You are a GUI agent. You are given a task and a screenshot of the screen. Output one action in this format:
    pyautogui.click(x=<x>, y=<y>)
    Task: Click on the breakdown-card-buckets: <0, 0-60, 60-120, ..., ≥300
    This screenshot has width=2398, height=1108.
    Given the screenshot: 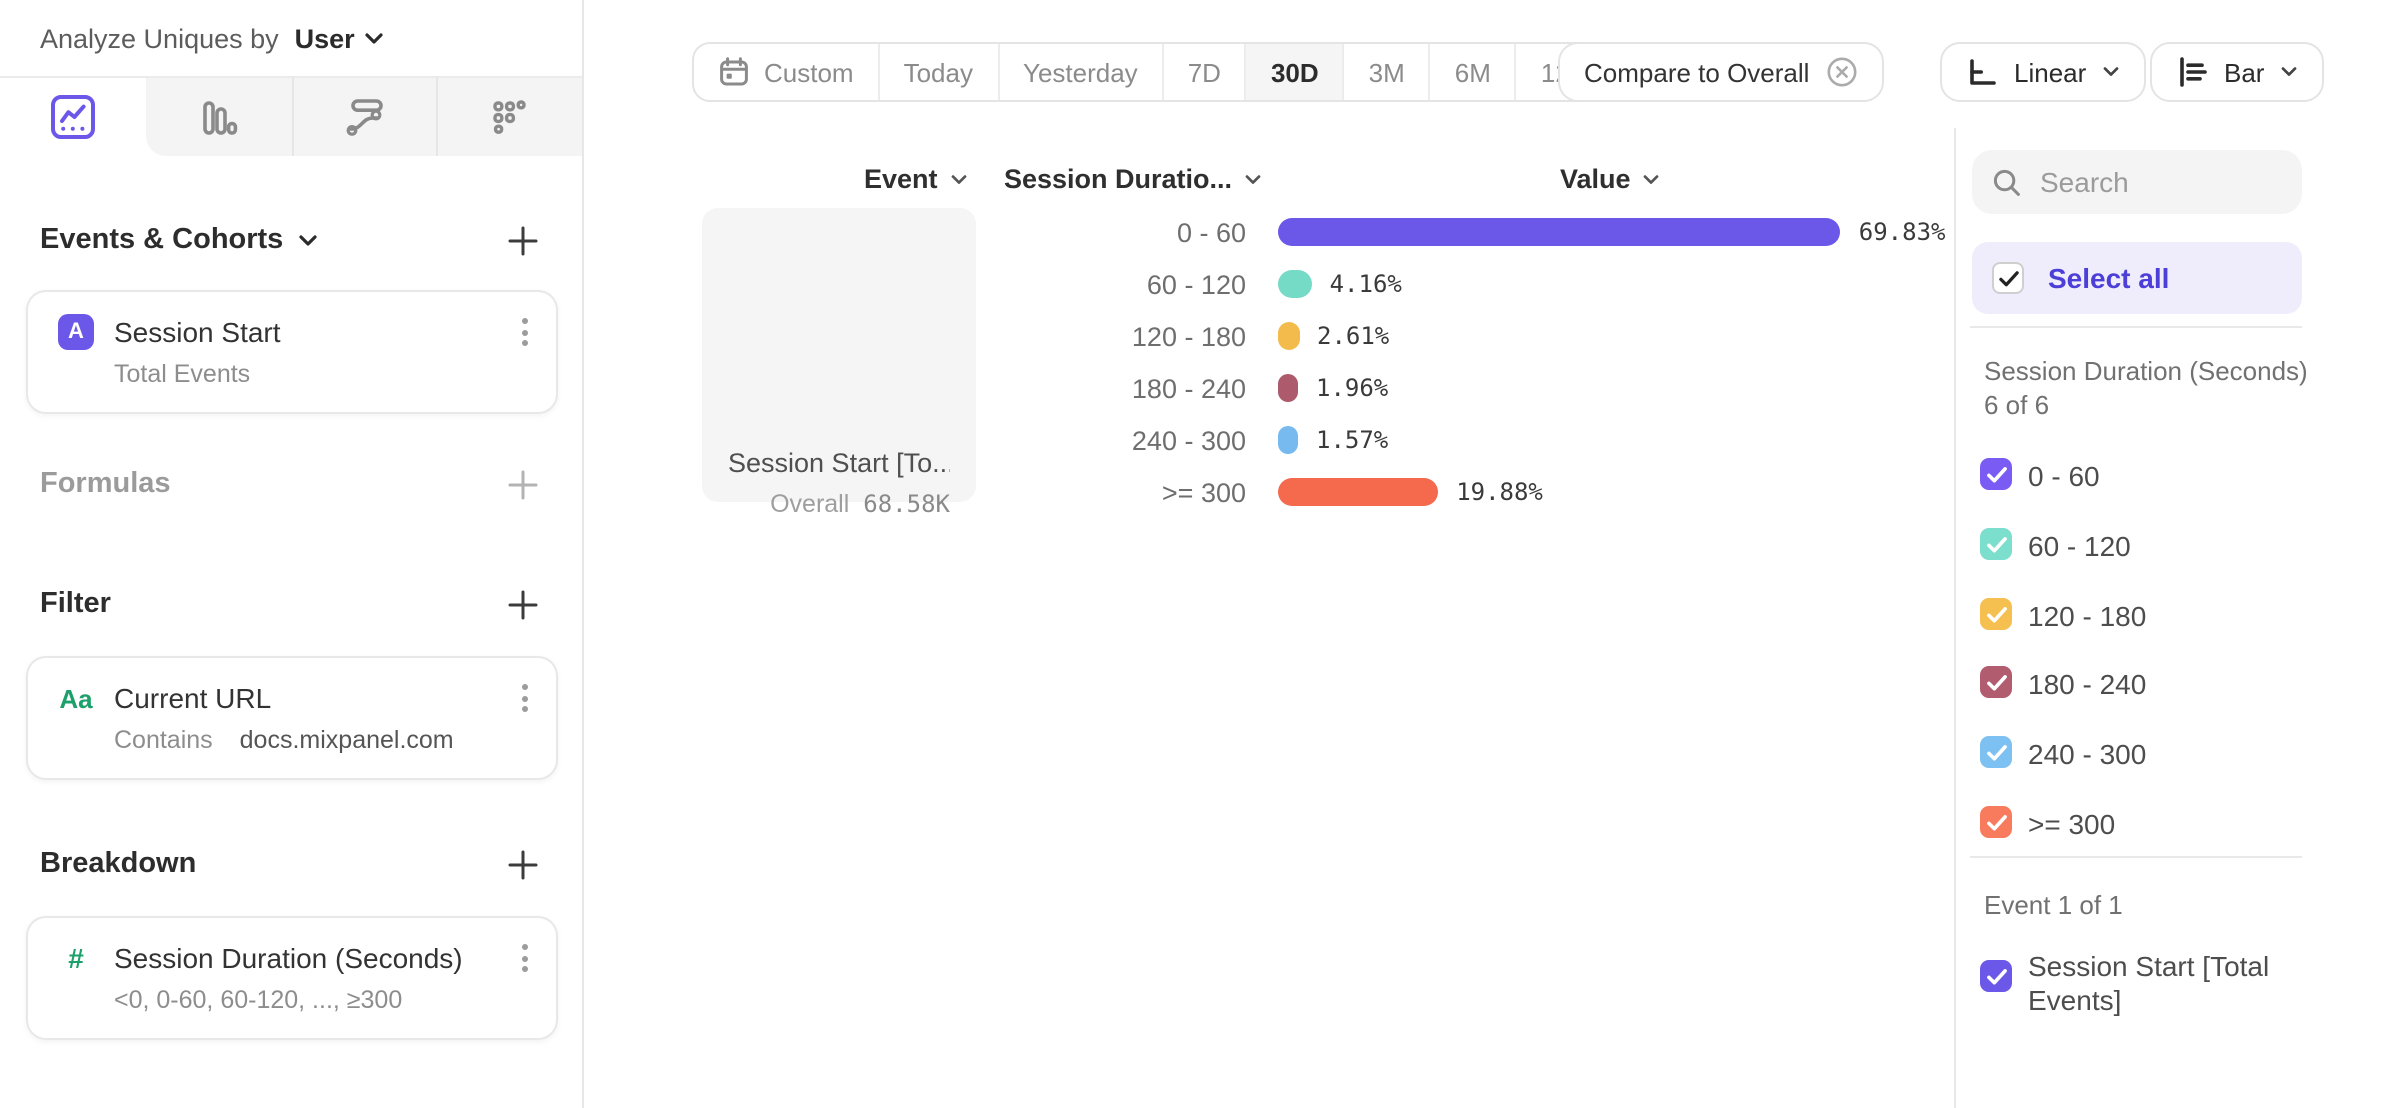 What is the action you would take?
    pyautogui.click(x=258, y=1000)
    